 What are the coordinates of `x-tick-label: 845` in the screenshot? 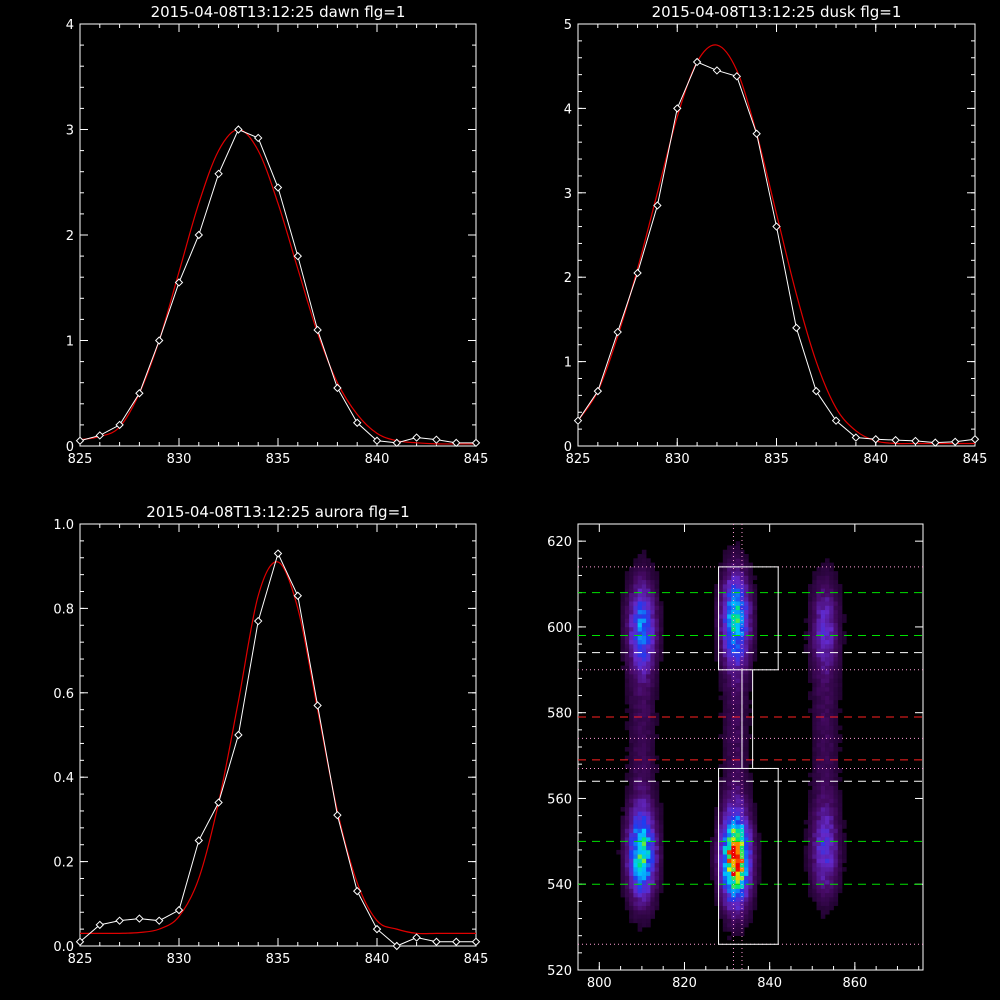 It's located at (476, 959).